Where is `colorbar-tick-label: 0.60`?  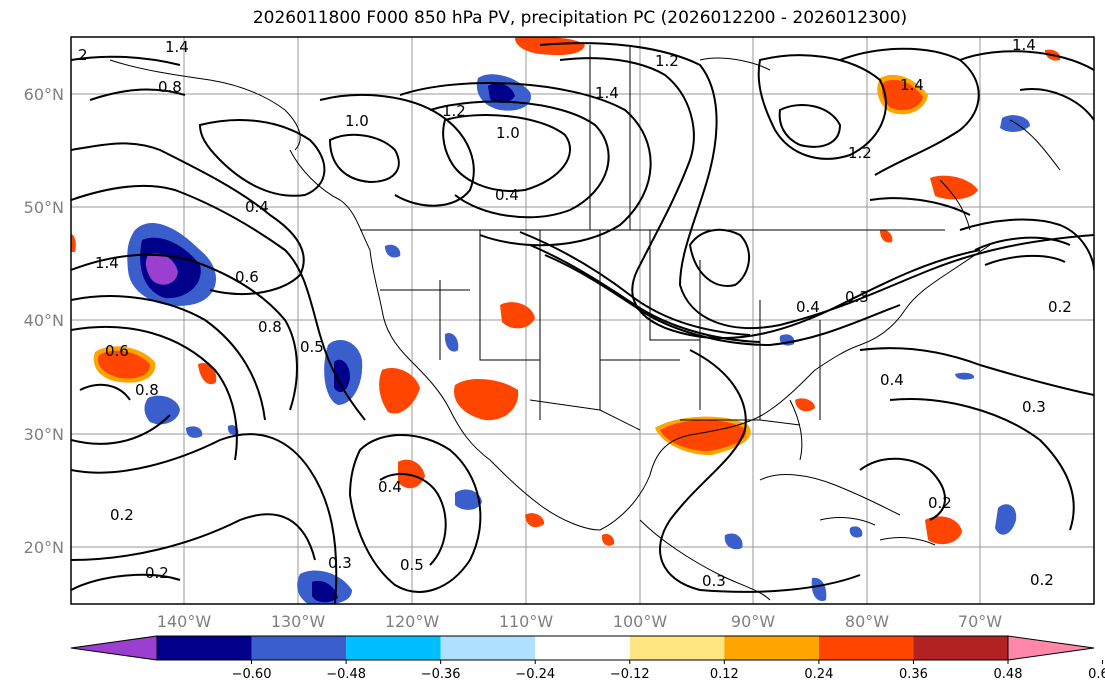 colorbar-tick-label: 0.60 is located at coordinates (1096, 674).